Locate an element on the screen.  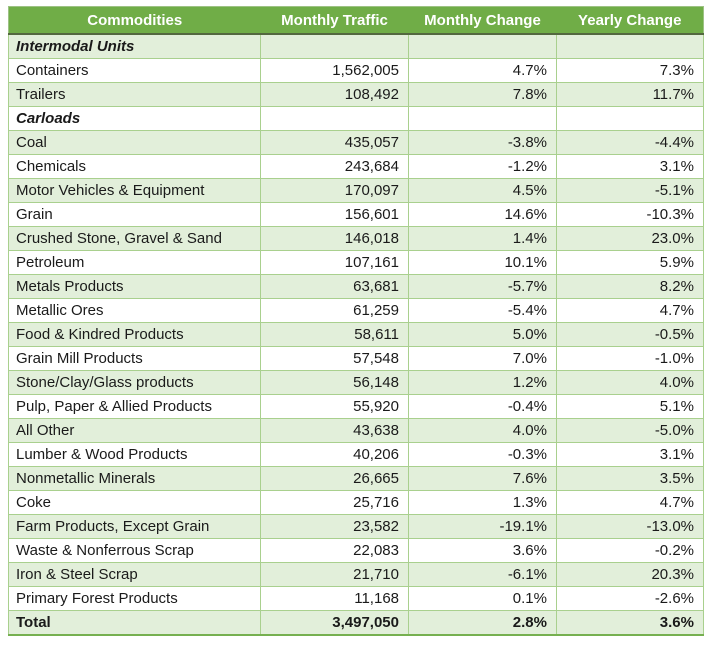
yearly-change-cell: 20.3% is located at coordinates (630, 574).